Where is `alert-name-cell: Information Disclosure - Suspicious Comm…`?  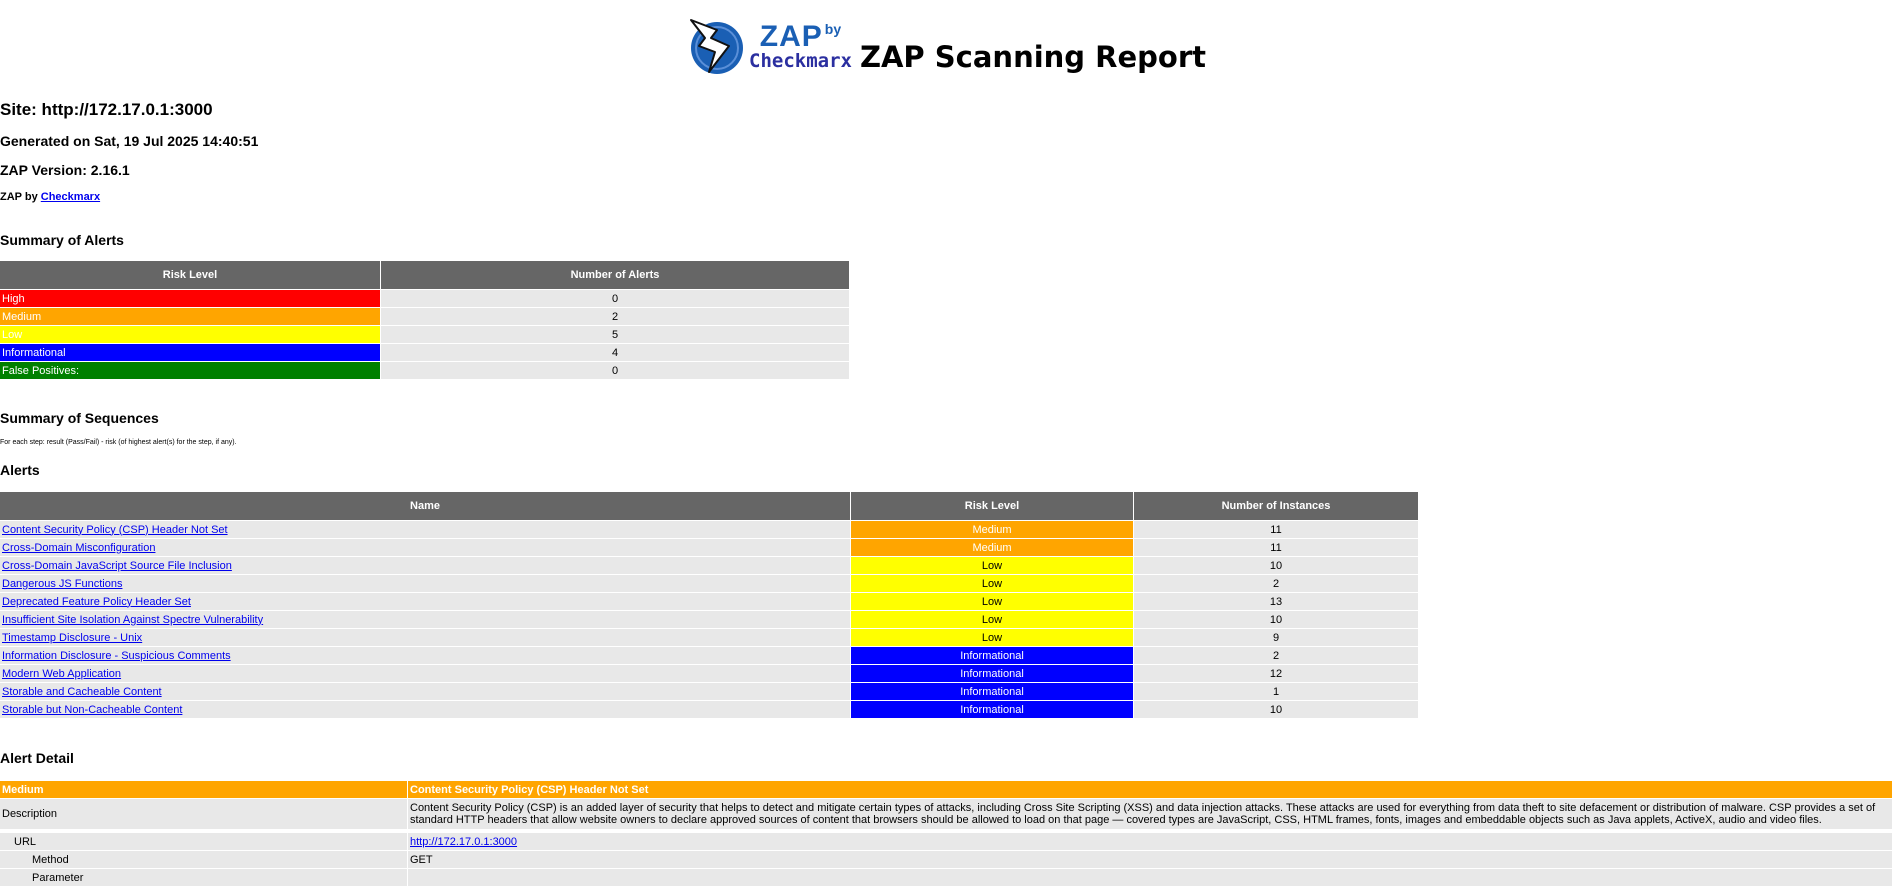
alert-name-cell: Information Disclosure - Suspicious Comm… is located at coordinates (425, 655).